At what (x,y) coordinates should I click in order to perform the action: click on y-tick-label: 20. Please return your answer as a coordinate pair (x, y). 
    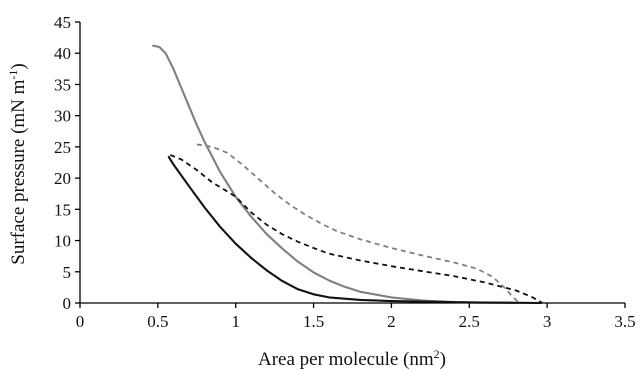
    Looking at the image, I should click on (62, 178).